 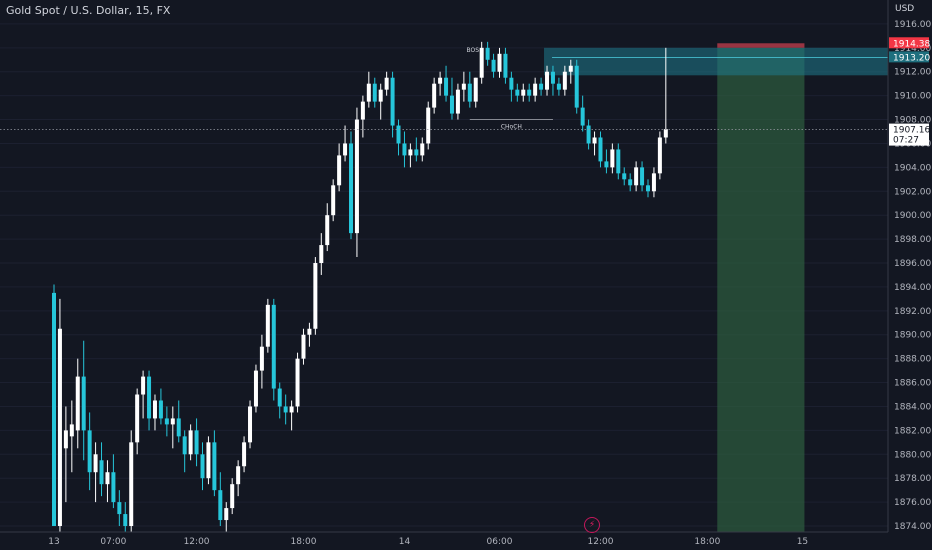 What do you see at coordinates (472, 50) in the screenshot?
I see `structure-label: BOS` at bounding box center [472, 50].